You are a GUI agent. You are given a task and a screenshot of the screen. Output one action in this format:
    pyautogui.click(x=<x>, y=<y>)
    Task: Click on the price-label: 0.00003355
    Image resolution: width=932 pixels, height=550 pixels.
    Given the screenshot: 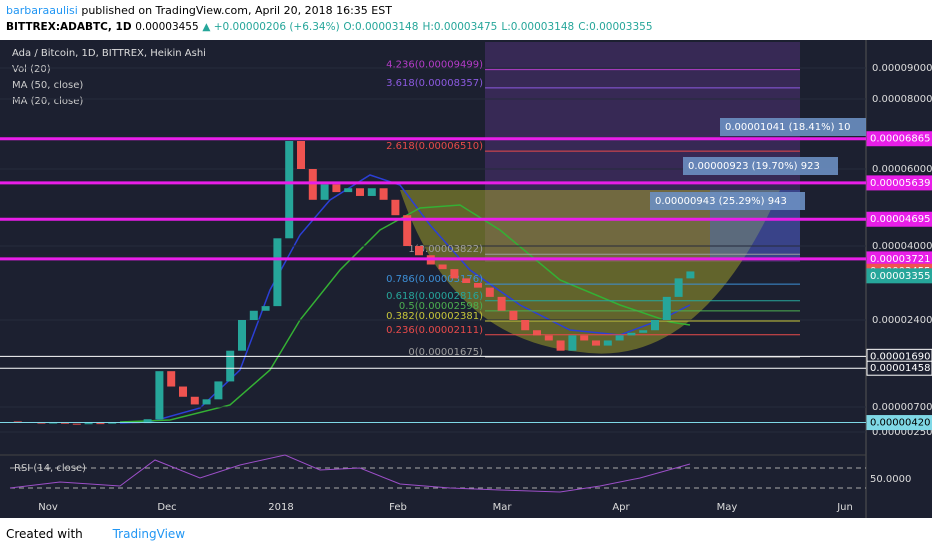 What is the action you would take?
    pyautogui.click(x=900, y=276)
    